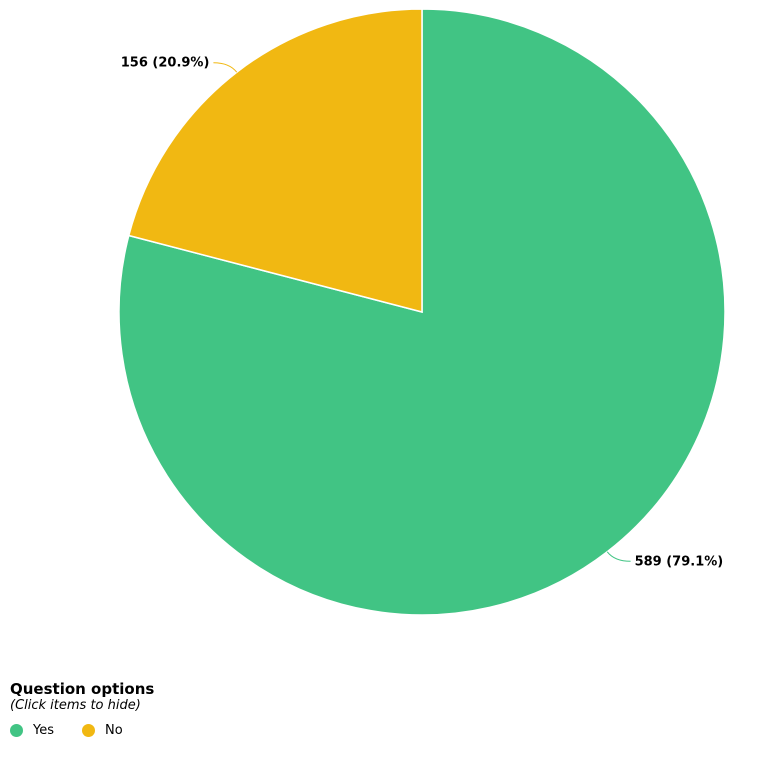 The width and height of the screenshot is (760, 762). Describe the element at coordinates (82, 689) in the screenshot. I see `legend-title: Question options` at that location.